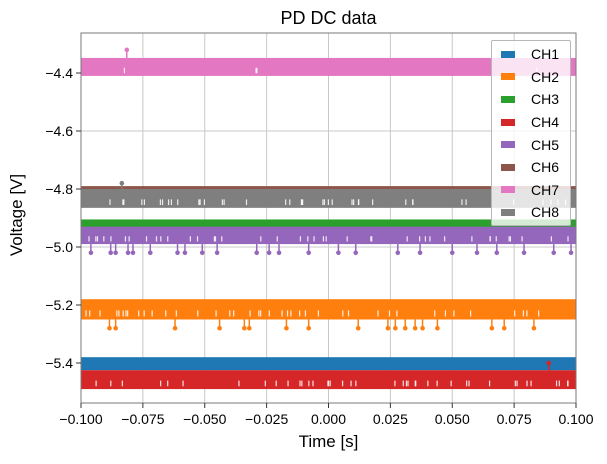 The height and width of the screenshot is (464, 607). I want to click on legend-label: CH2, so click(545, 76).